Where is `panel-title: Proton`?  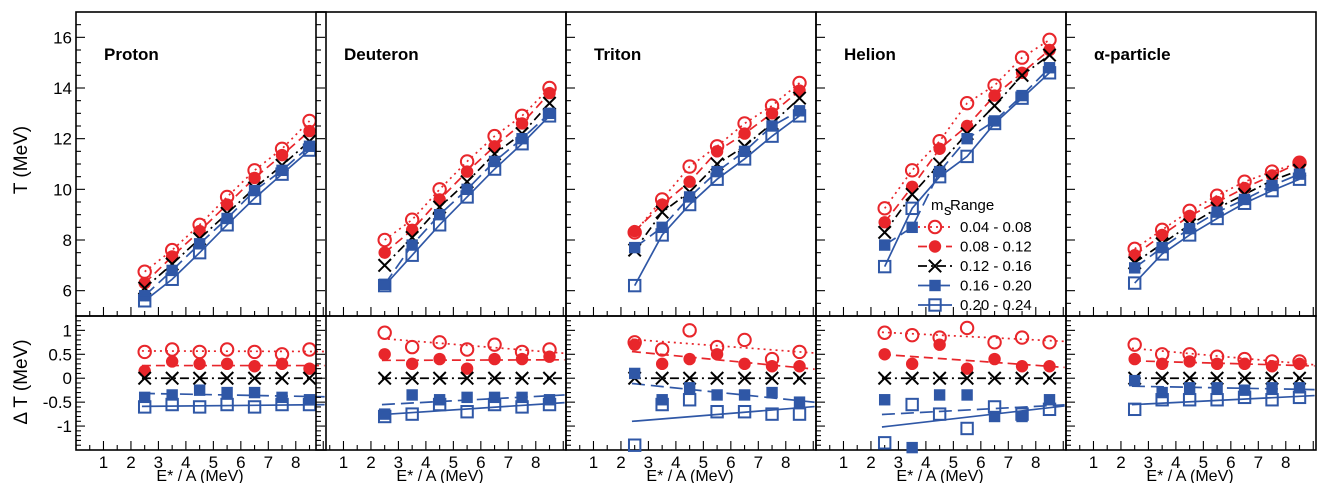 panel-title: Proton is located at coordinates (131, 54).